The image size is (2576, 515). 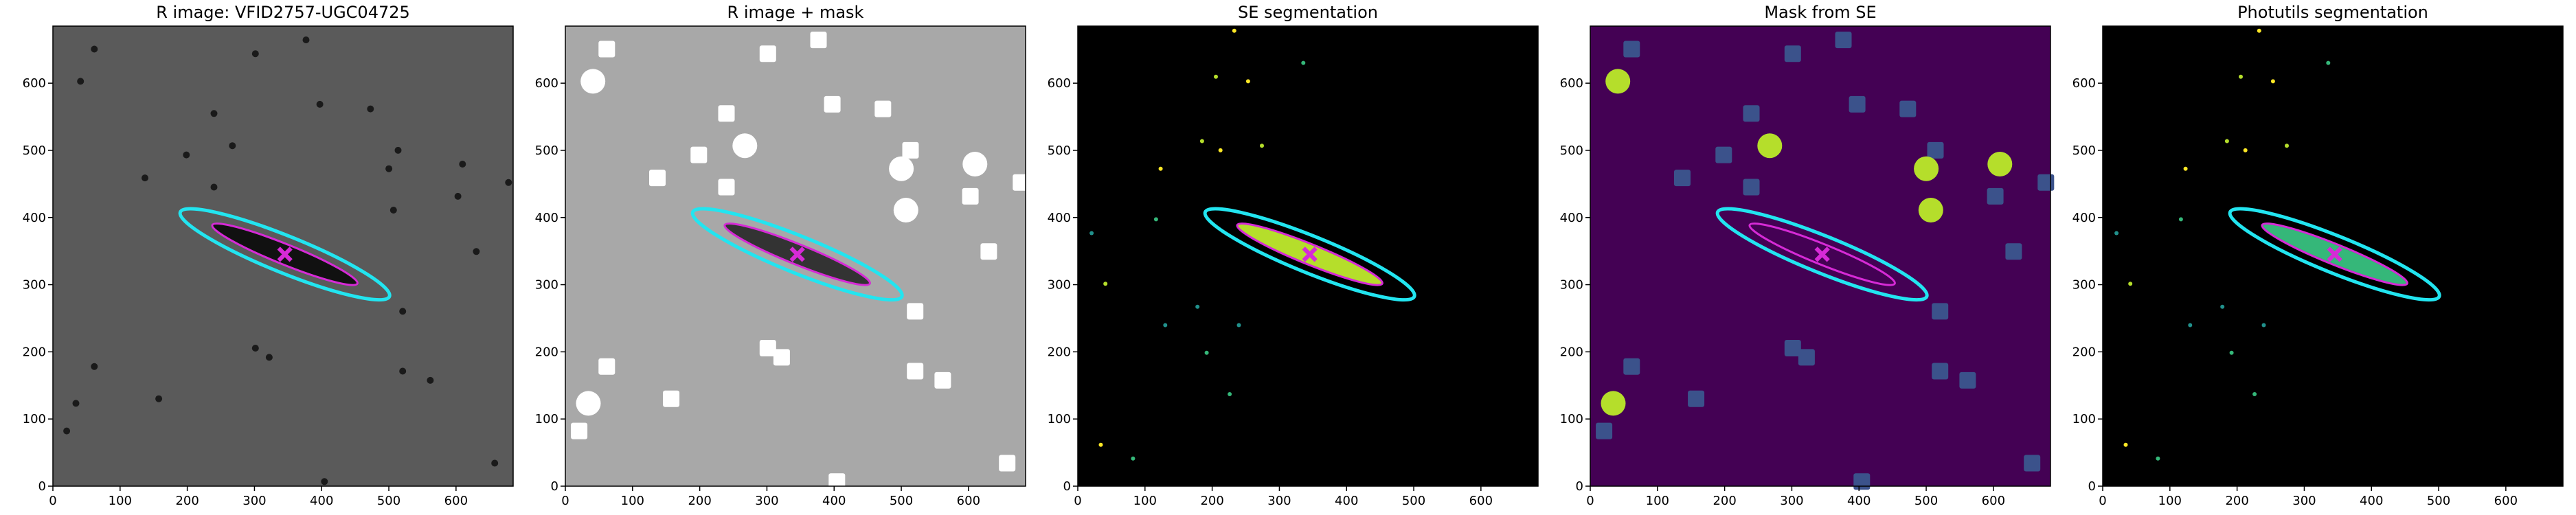 I want to click on y-tick-label: 300, so click(x=2084, y=285).